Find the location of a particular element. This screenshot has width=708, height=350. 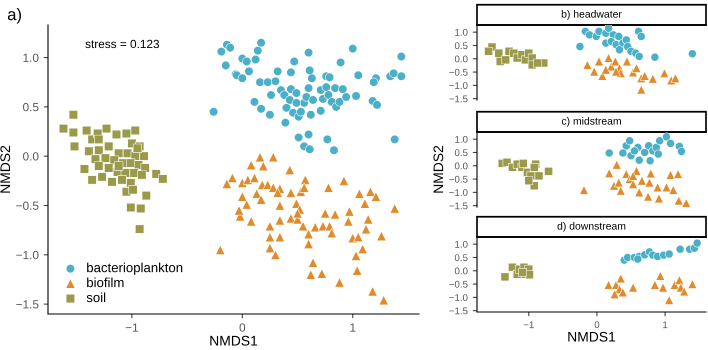

x-tick-label: 1 is located at coordinates (665, 324).